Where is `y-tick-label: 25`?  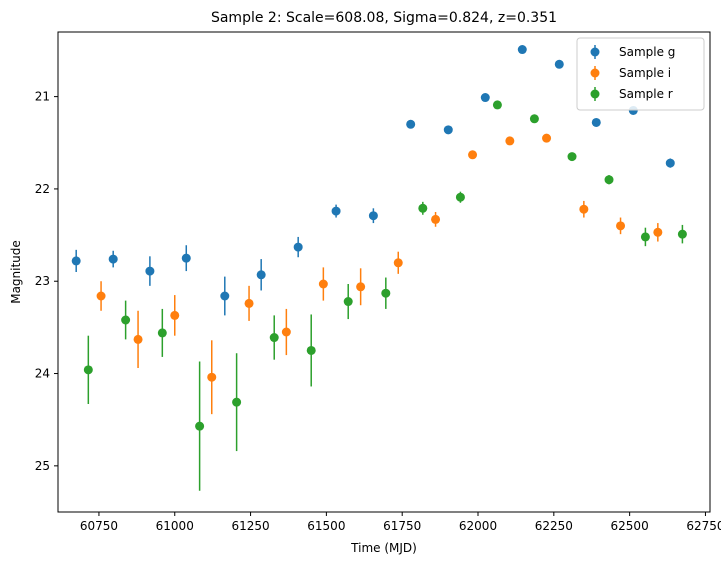
y-tick-label: 25 is located at coordinates (42, 466).